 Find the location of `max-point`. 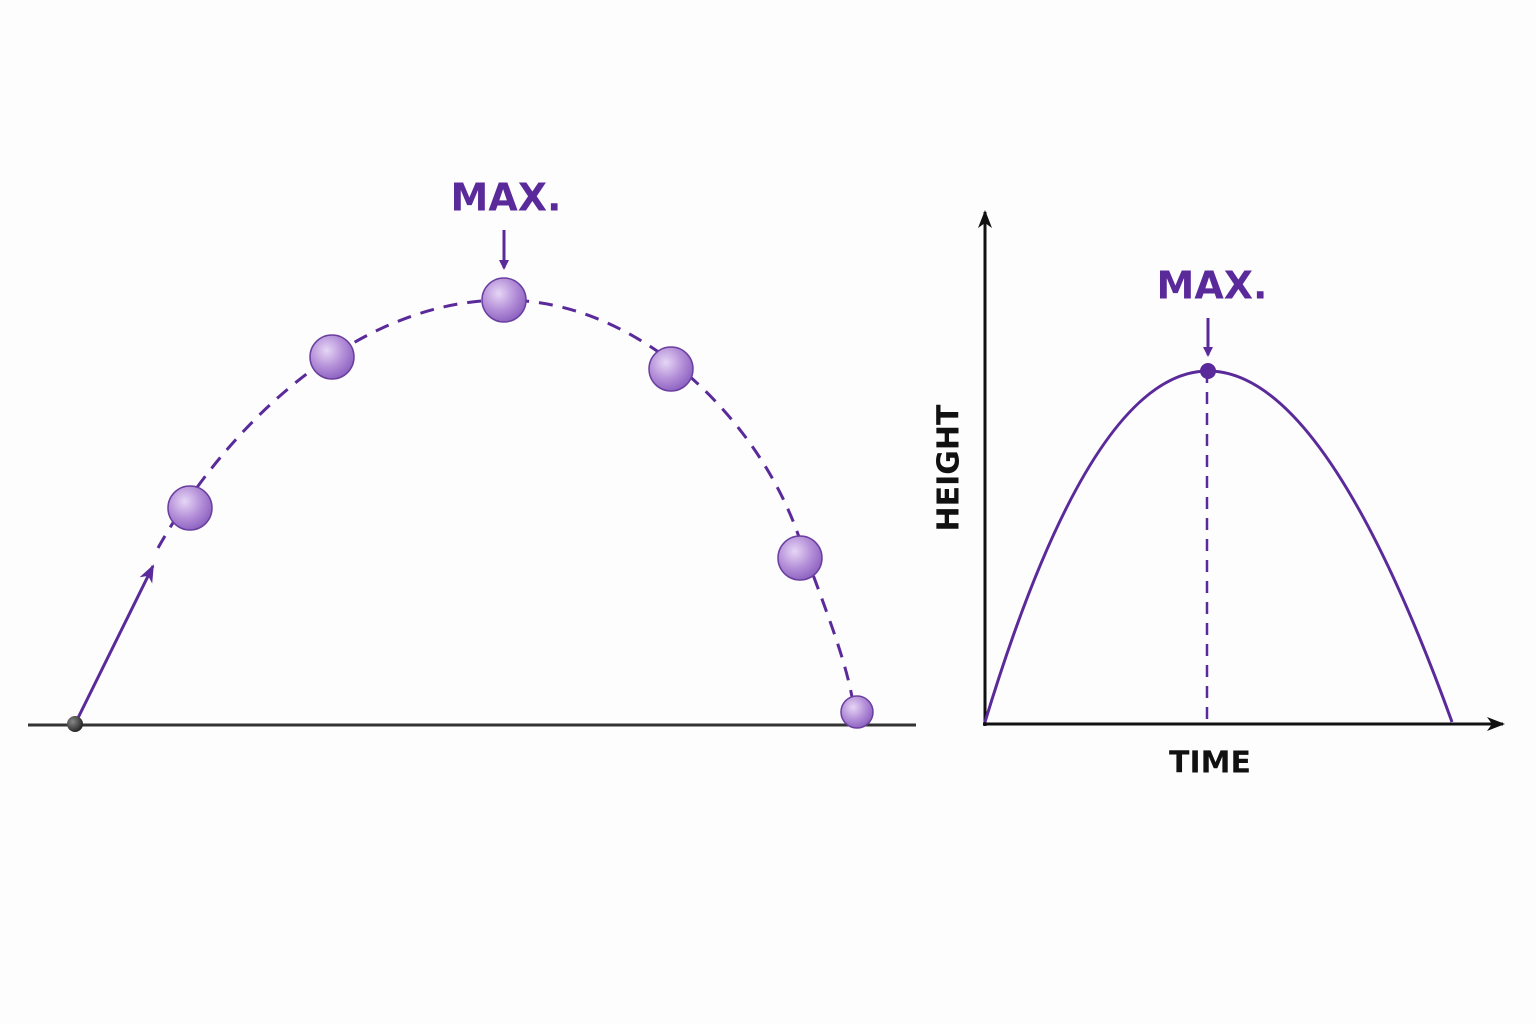

max-point is located at coordinates (1208, 371).